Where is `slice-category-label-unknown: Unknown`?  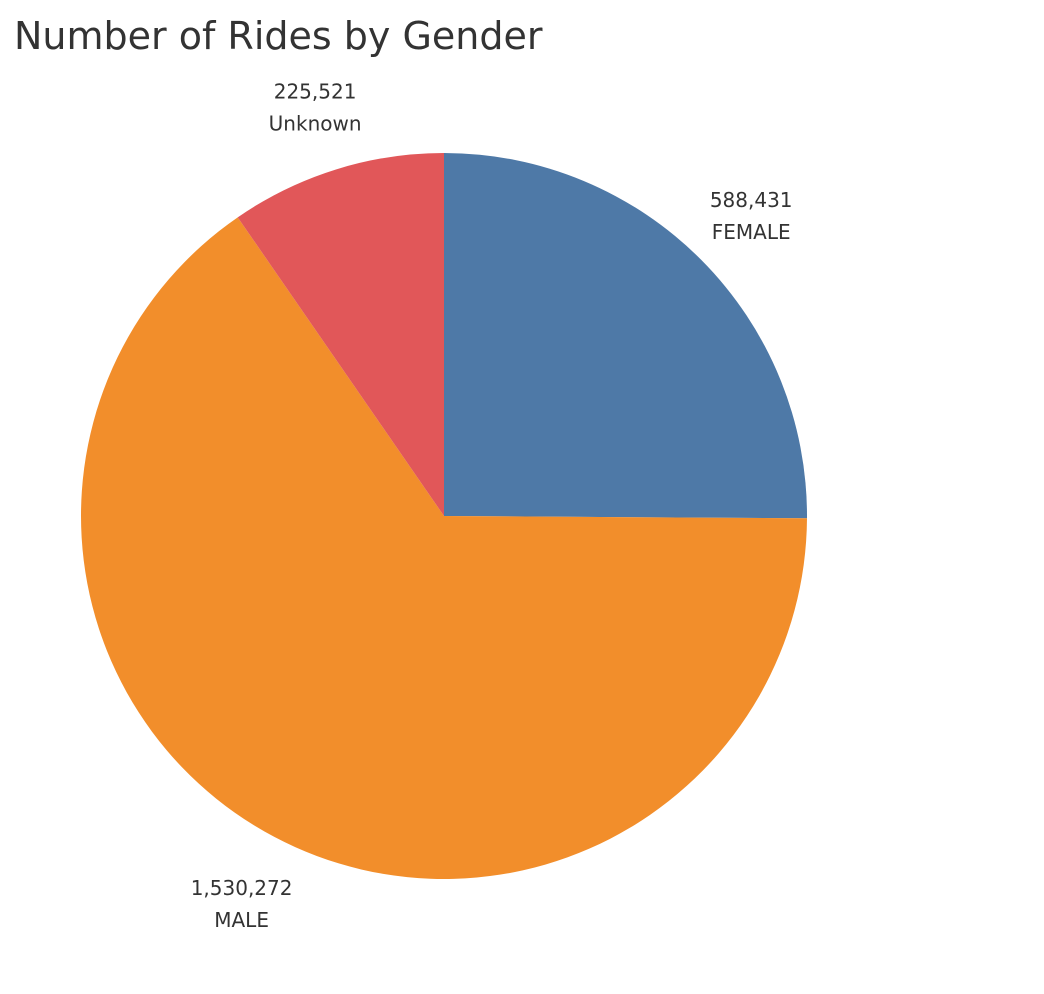
slice-category-label-unknown: Unknown is located at coordinates (315, 124).